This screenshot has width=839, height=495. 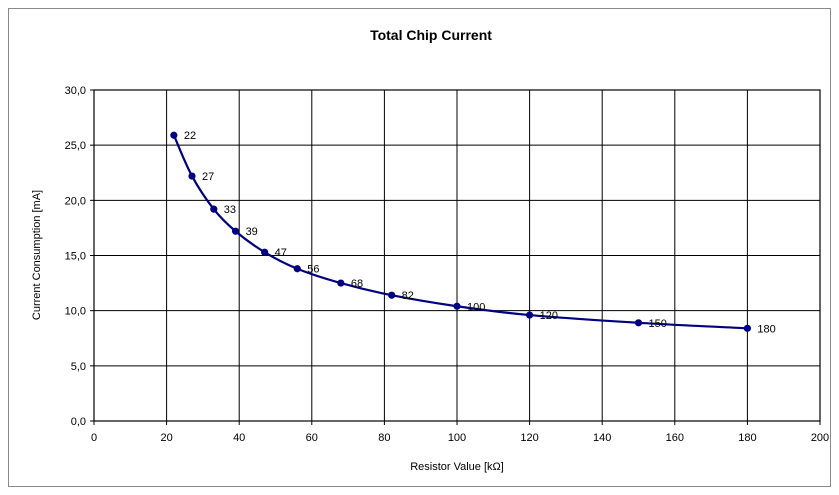 What do you see at coordinates (313, 270) in the screenshot?
I see `data-label: 56` at bounding box center [313, 270].